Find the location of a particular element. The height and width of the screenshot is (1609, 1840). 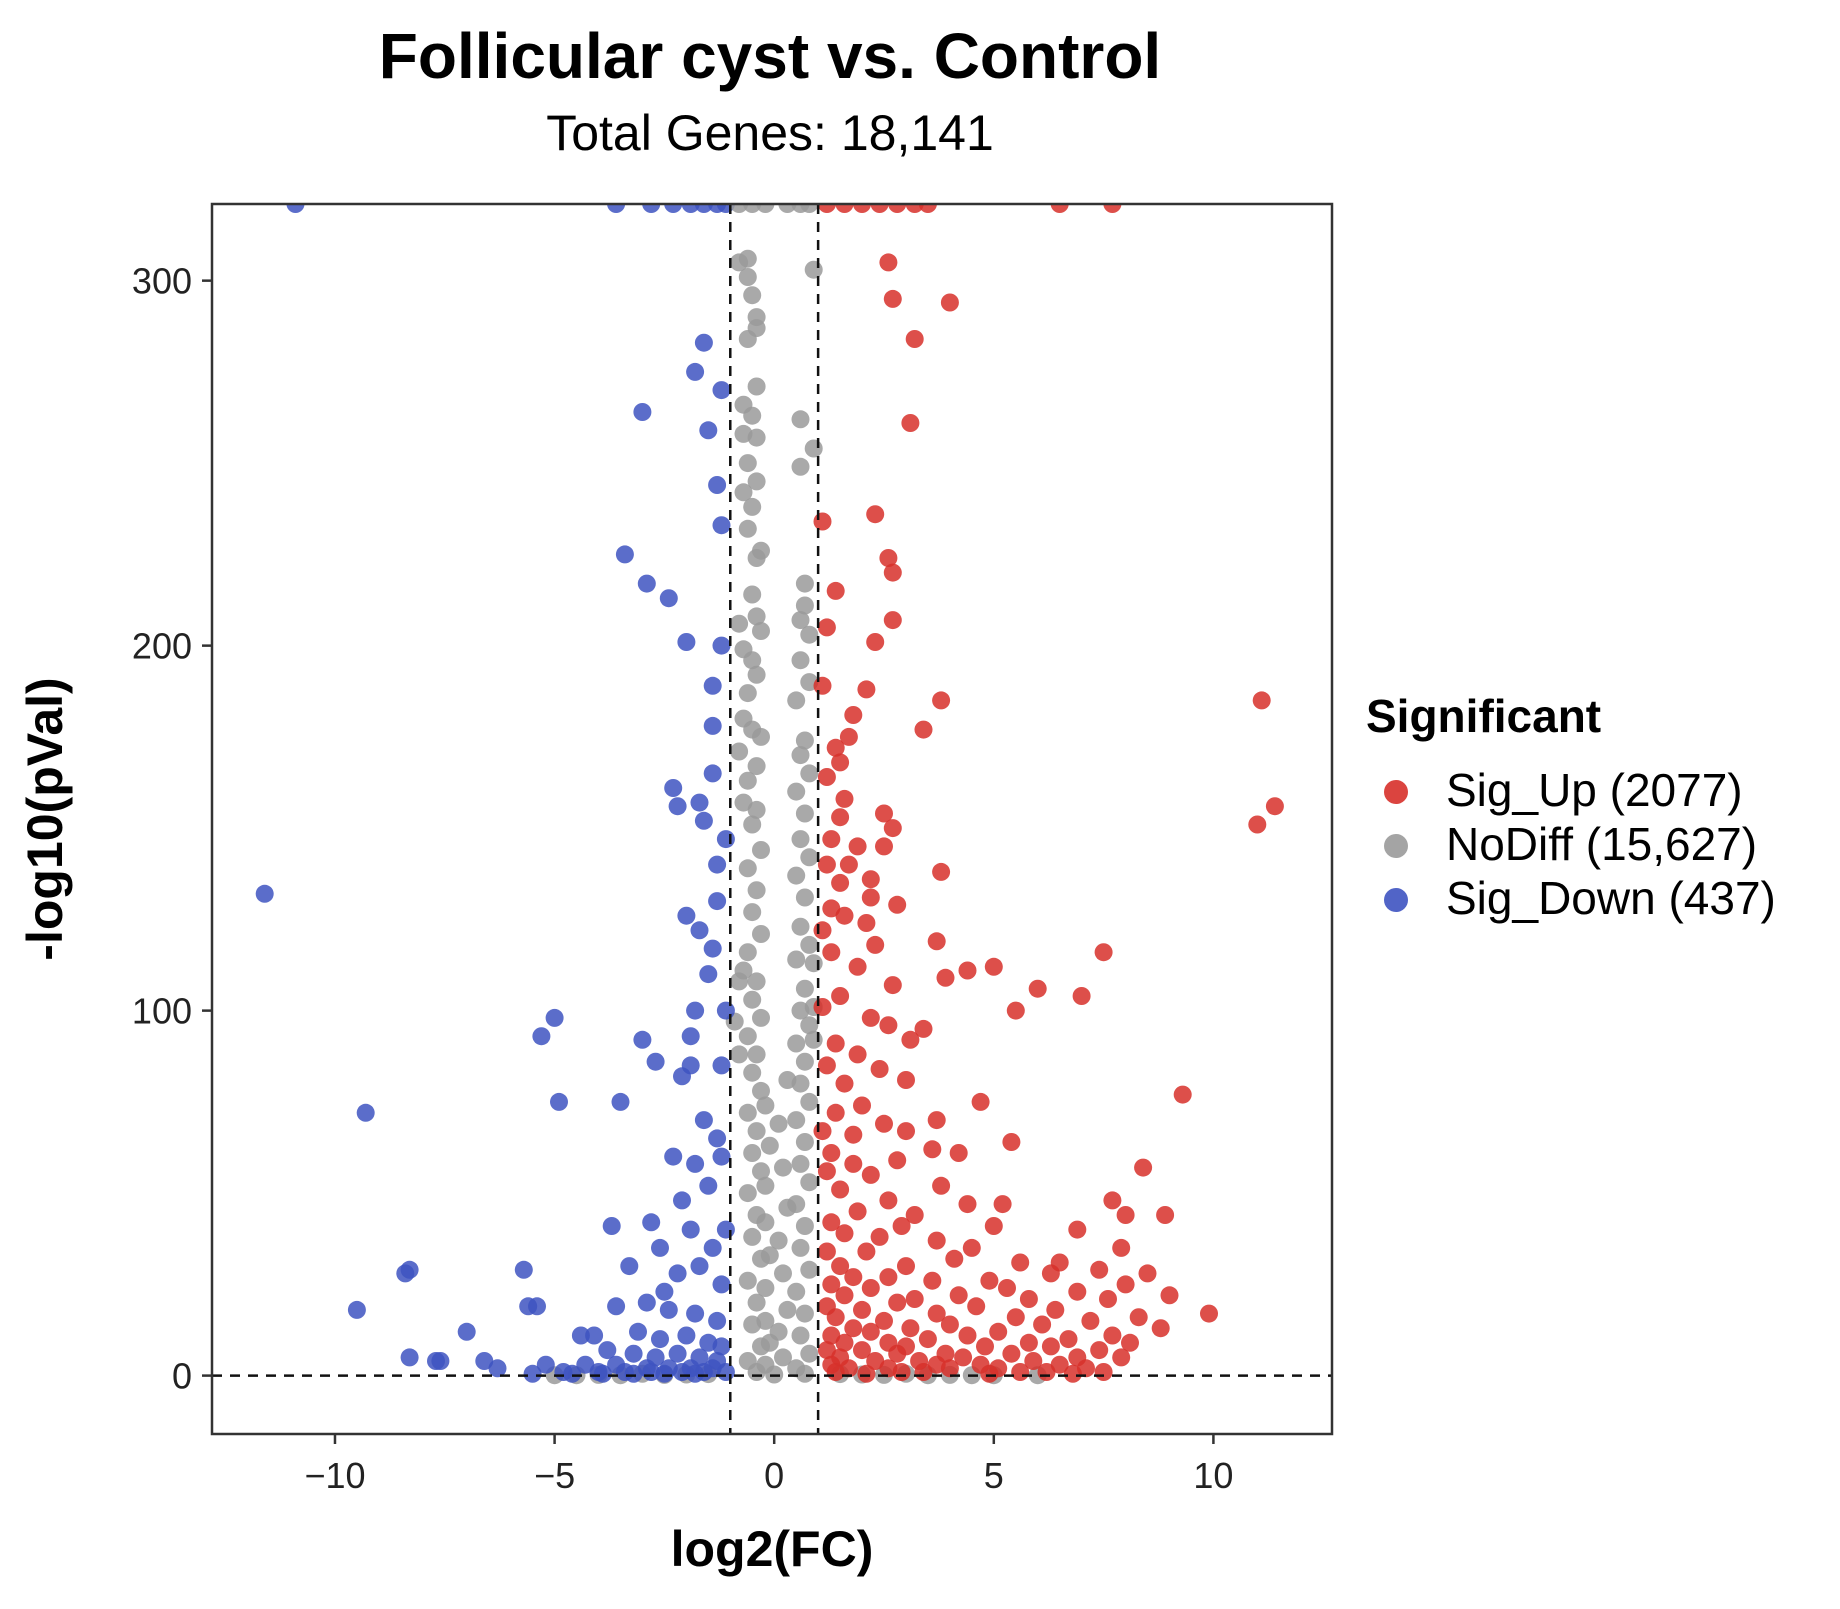

legend-label-down: Sig_Down (437) is located at coordinates (1611, 898).